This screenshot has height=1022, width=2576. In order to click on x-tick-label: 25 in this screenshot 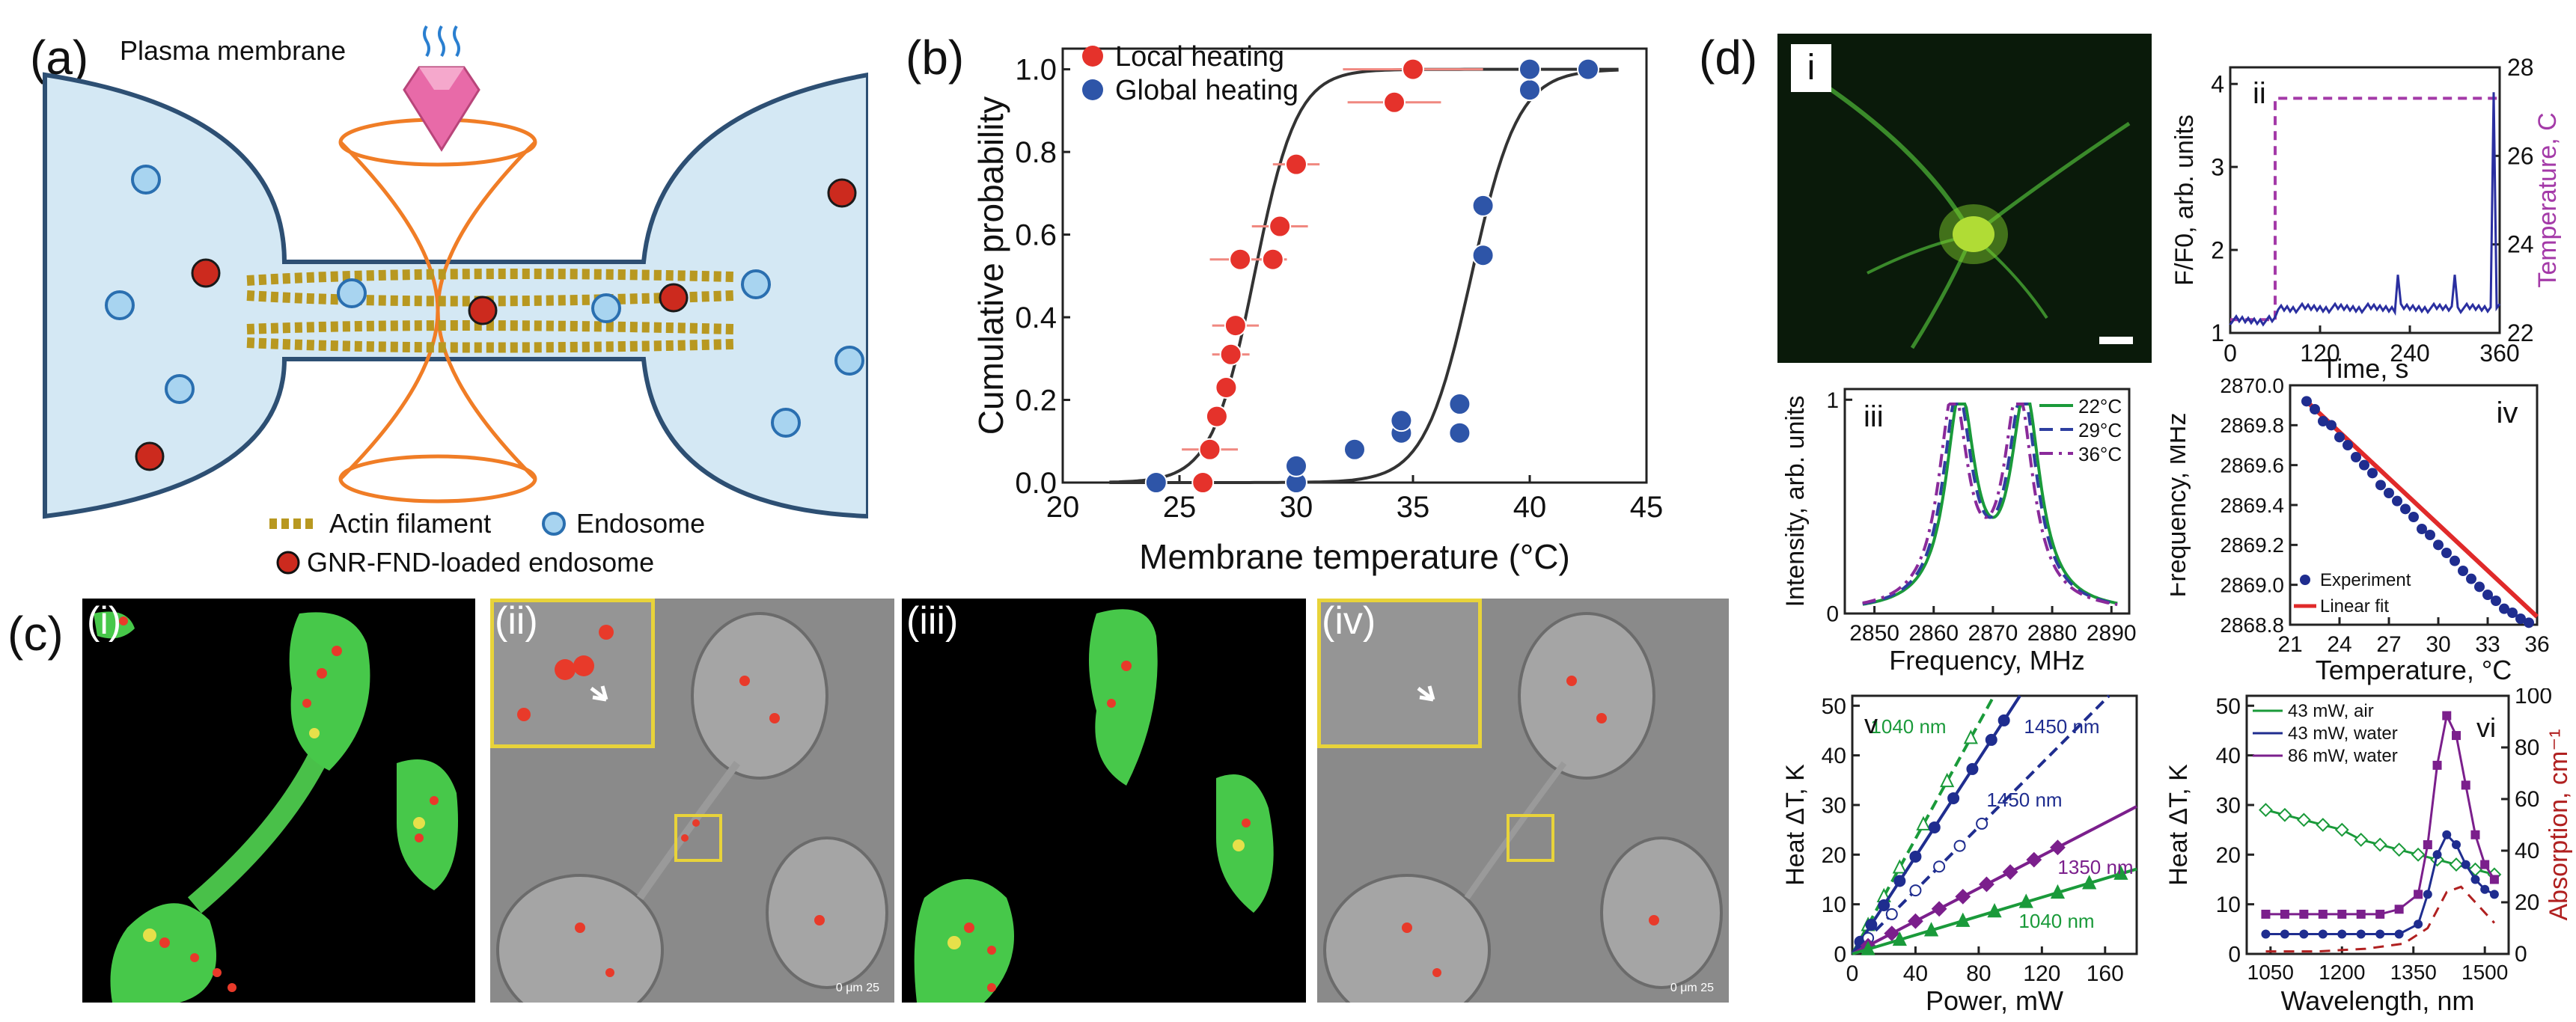, I will do `click(1180, 507)`.